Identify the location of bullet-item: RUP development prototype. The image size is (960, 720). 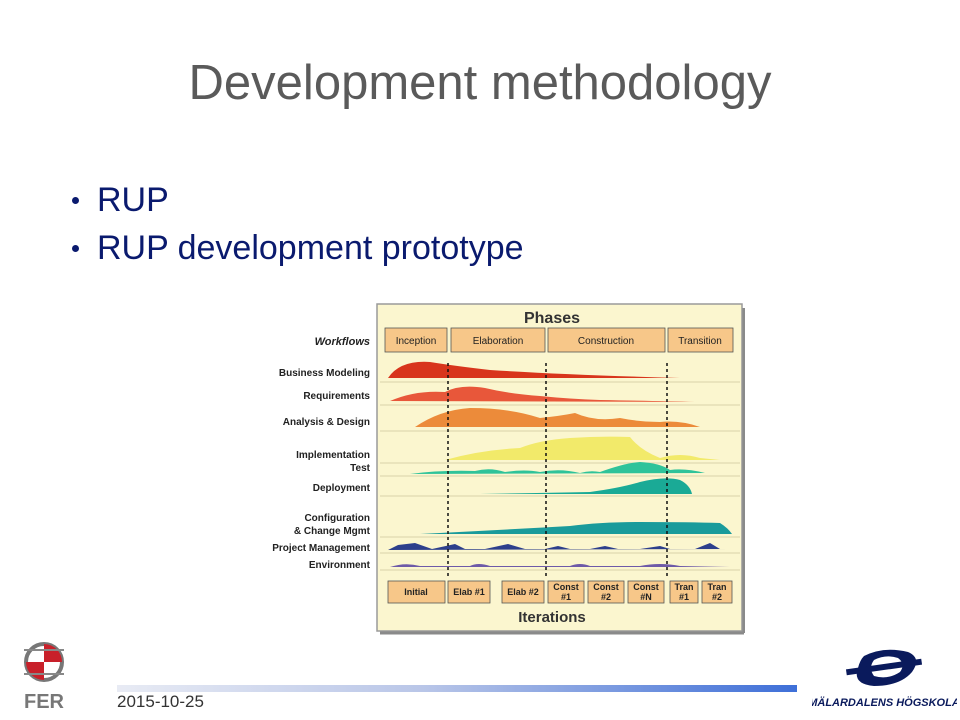
(298, 248).